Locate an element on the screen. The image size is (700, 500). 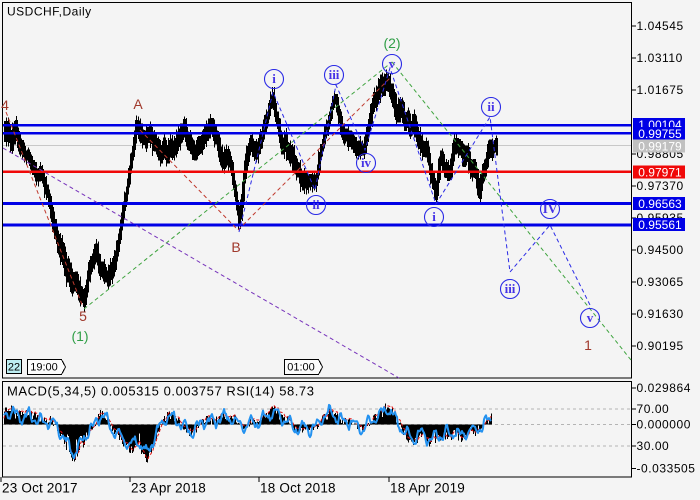
svg-text: 23 Oct 2017 is located at coordinates (40, 488).